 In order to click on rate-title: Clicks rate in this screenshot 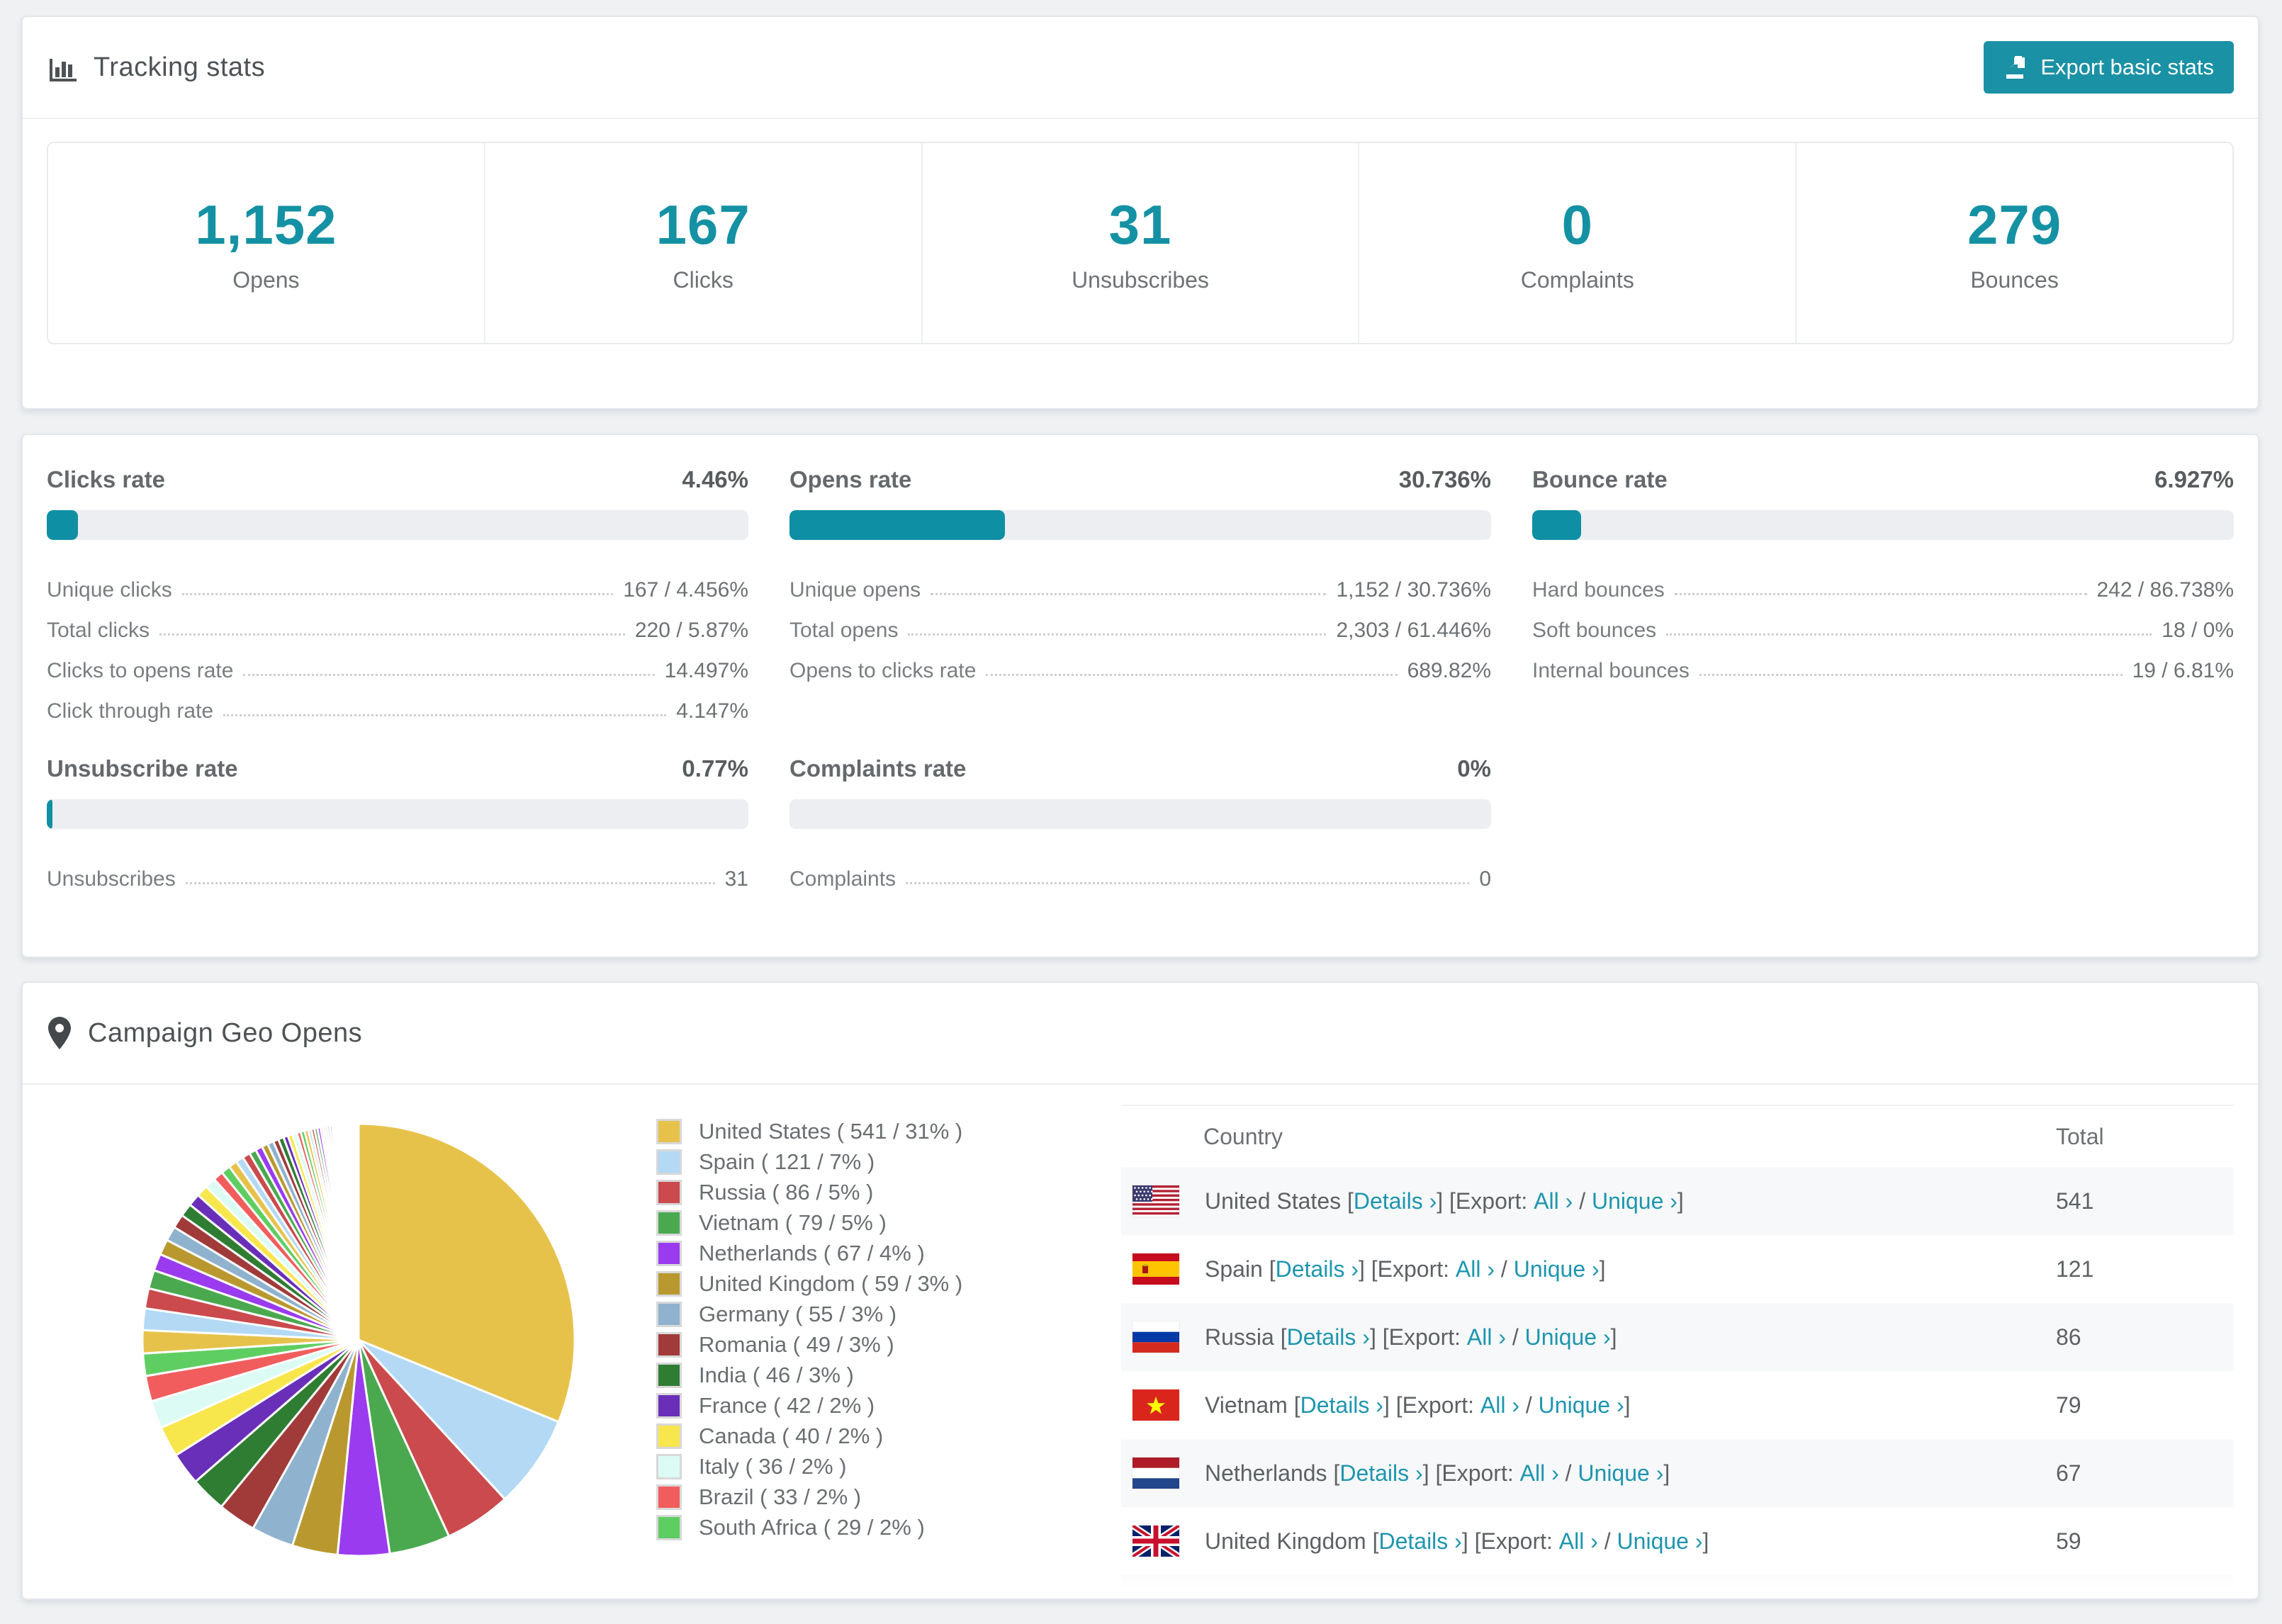, I will do `click(106, 479)`.